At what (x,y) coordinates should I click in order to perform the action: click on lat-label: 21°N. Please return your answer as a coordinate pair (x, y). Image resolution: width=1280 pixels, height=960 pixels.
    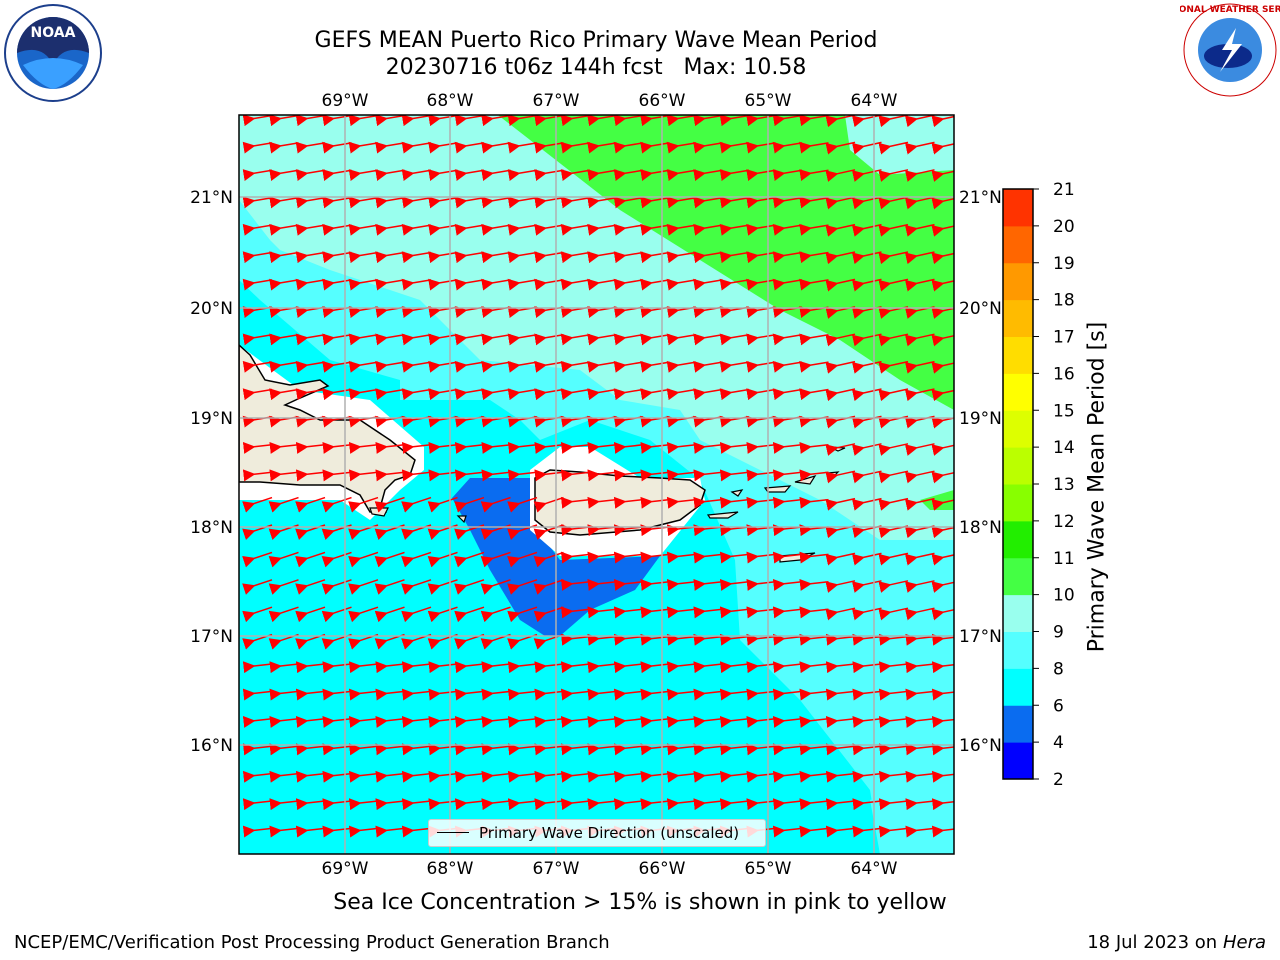
    Looking at the image, I should click on (211, 198).